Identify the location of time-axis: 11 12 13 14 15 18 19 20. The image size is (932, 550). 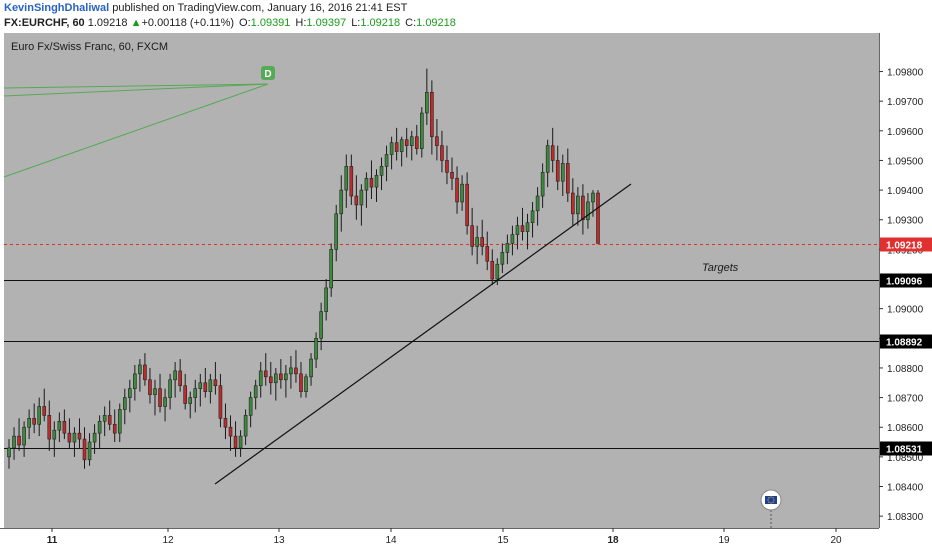
(439, 539).